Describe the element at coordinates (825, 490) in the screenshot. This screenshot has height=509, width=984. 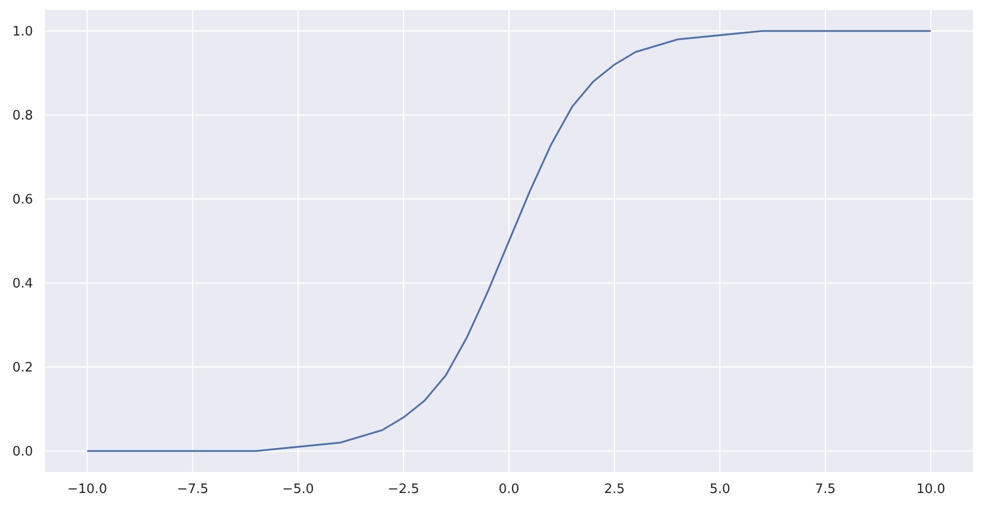
I see `x-tick-label: 7.5` at that location.